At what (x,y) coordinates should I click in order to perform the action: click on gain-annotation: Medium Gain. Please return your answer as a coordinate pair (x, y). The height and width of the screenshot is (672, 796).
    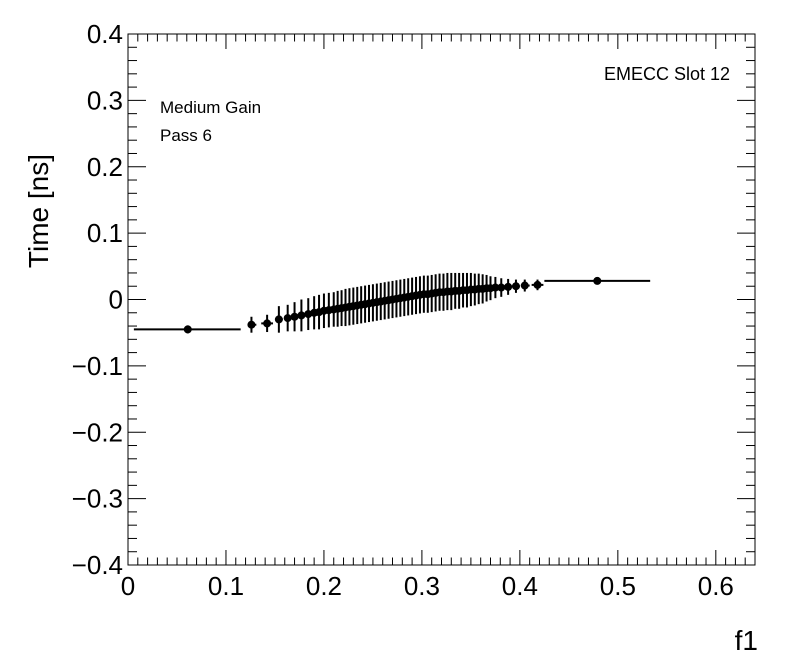
    Looking at the image, I should click on (210, 107).